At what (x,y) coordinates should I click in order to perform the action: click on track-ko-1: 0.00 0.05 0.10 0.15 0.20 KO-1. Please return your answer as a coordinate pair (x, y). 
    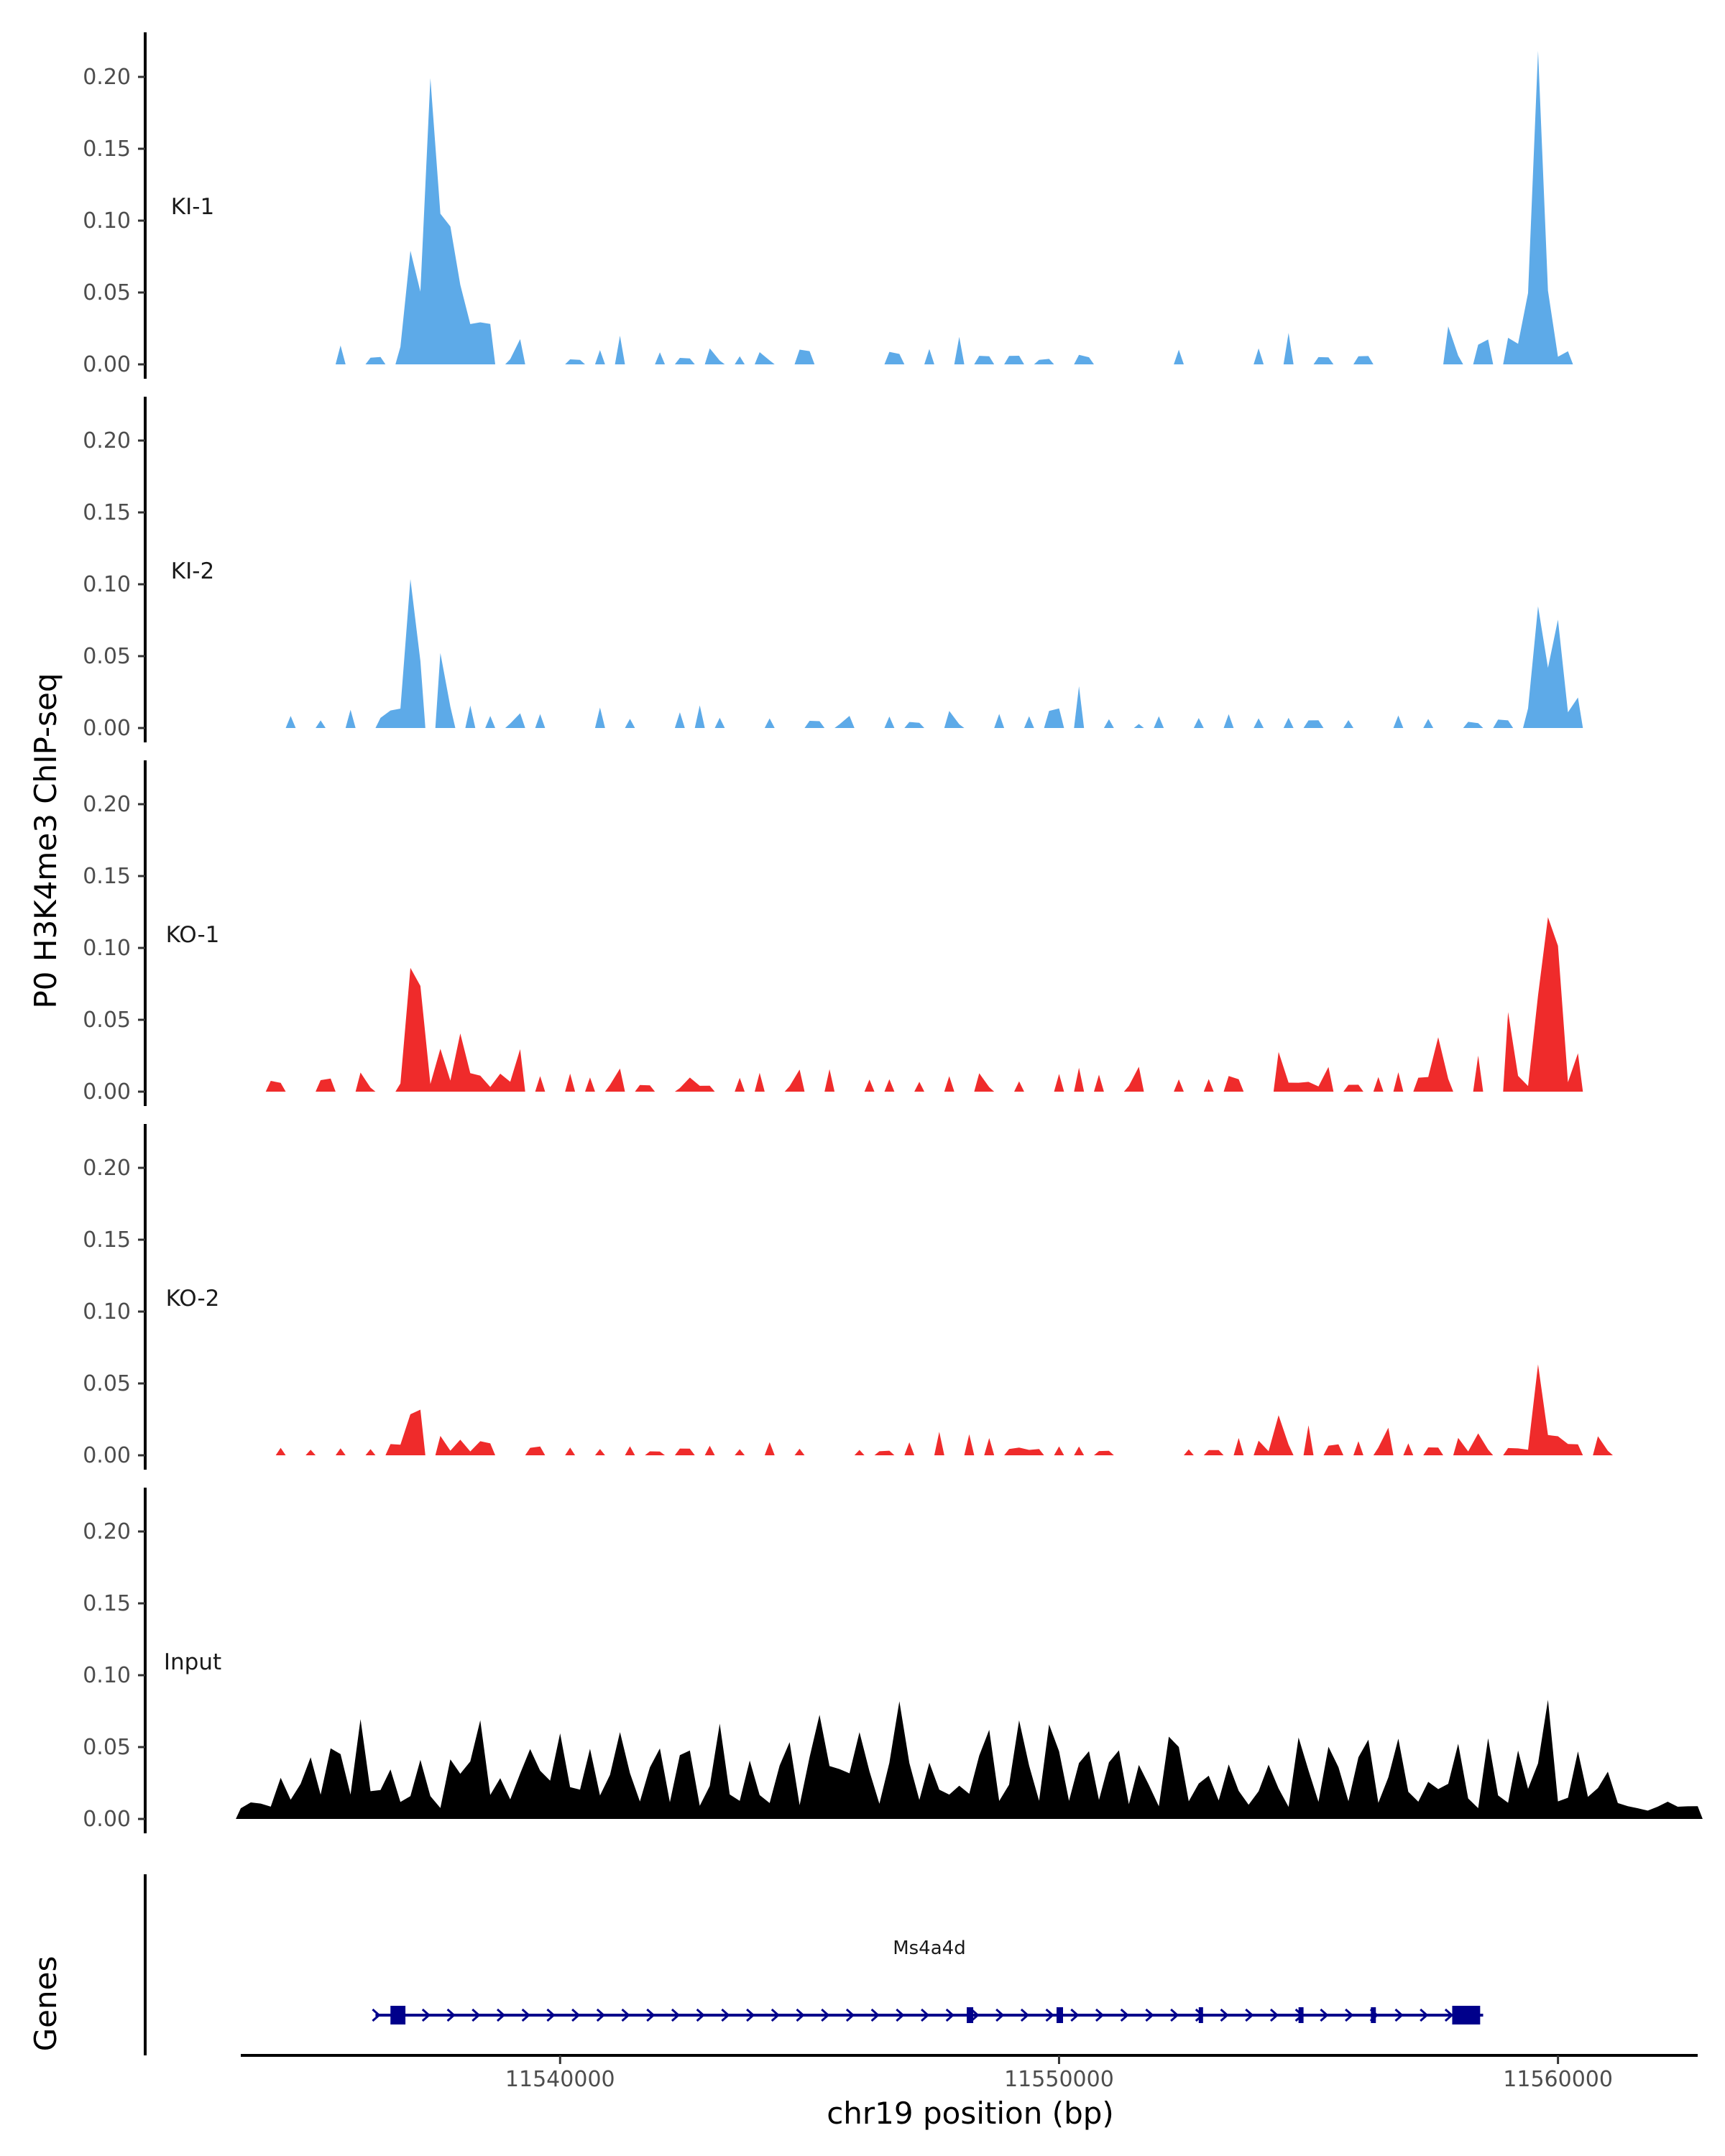
    Looking at the image, I should click on (833, 933).